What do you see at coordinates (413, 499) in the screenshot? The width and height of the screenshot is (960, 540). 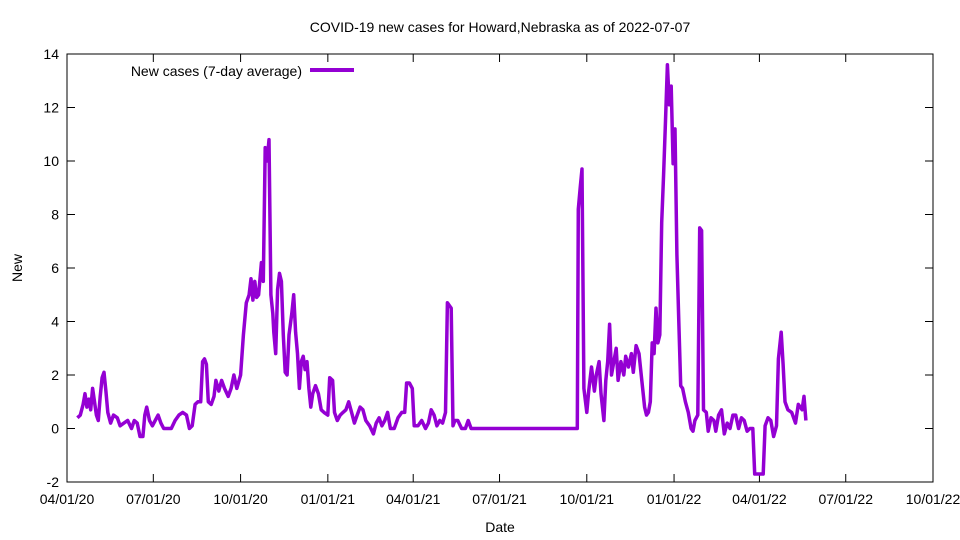 I see `x-tick-label: 04/01/21` at bounding box center [413, 499].